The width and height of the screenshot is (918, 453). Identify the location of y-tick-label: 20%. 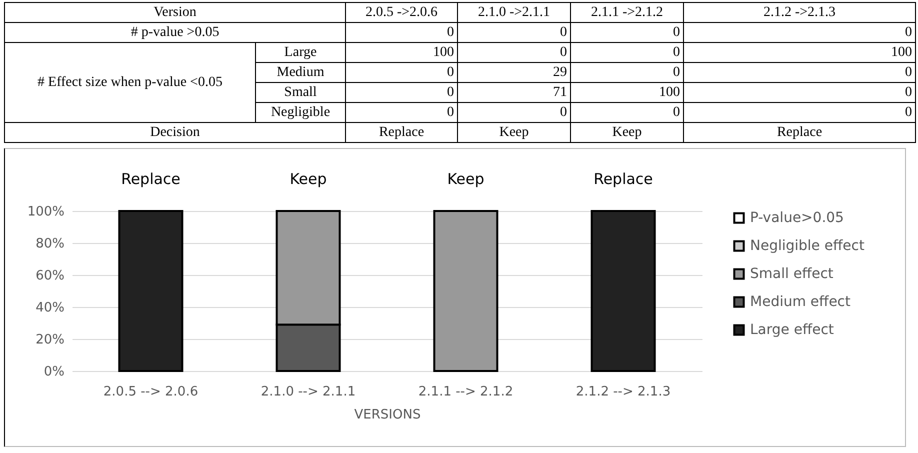
(50, 340).